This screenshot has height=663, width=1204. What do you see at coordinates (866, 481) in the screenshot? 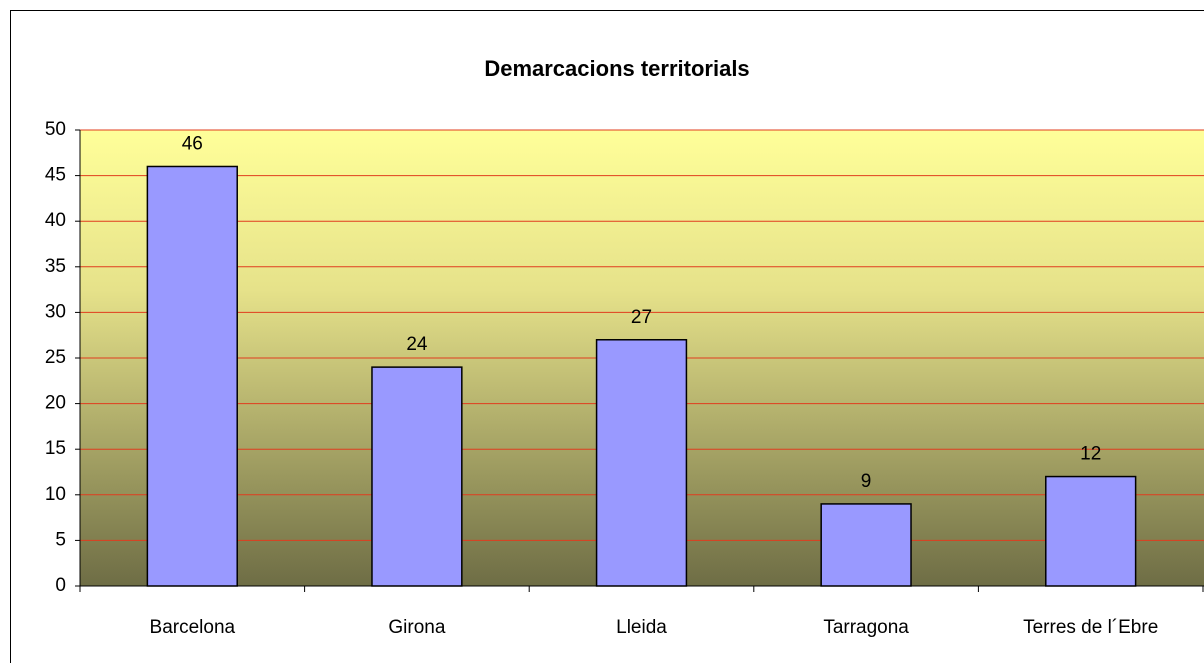
I see `value-label: 9` at bounding box center [866, 481].